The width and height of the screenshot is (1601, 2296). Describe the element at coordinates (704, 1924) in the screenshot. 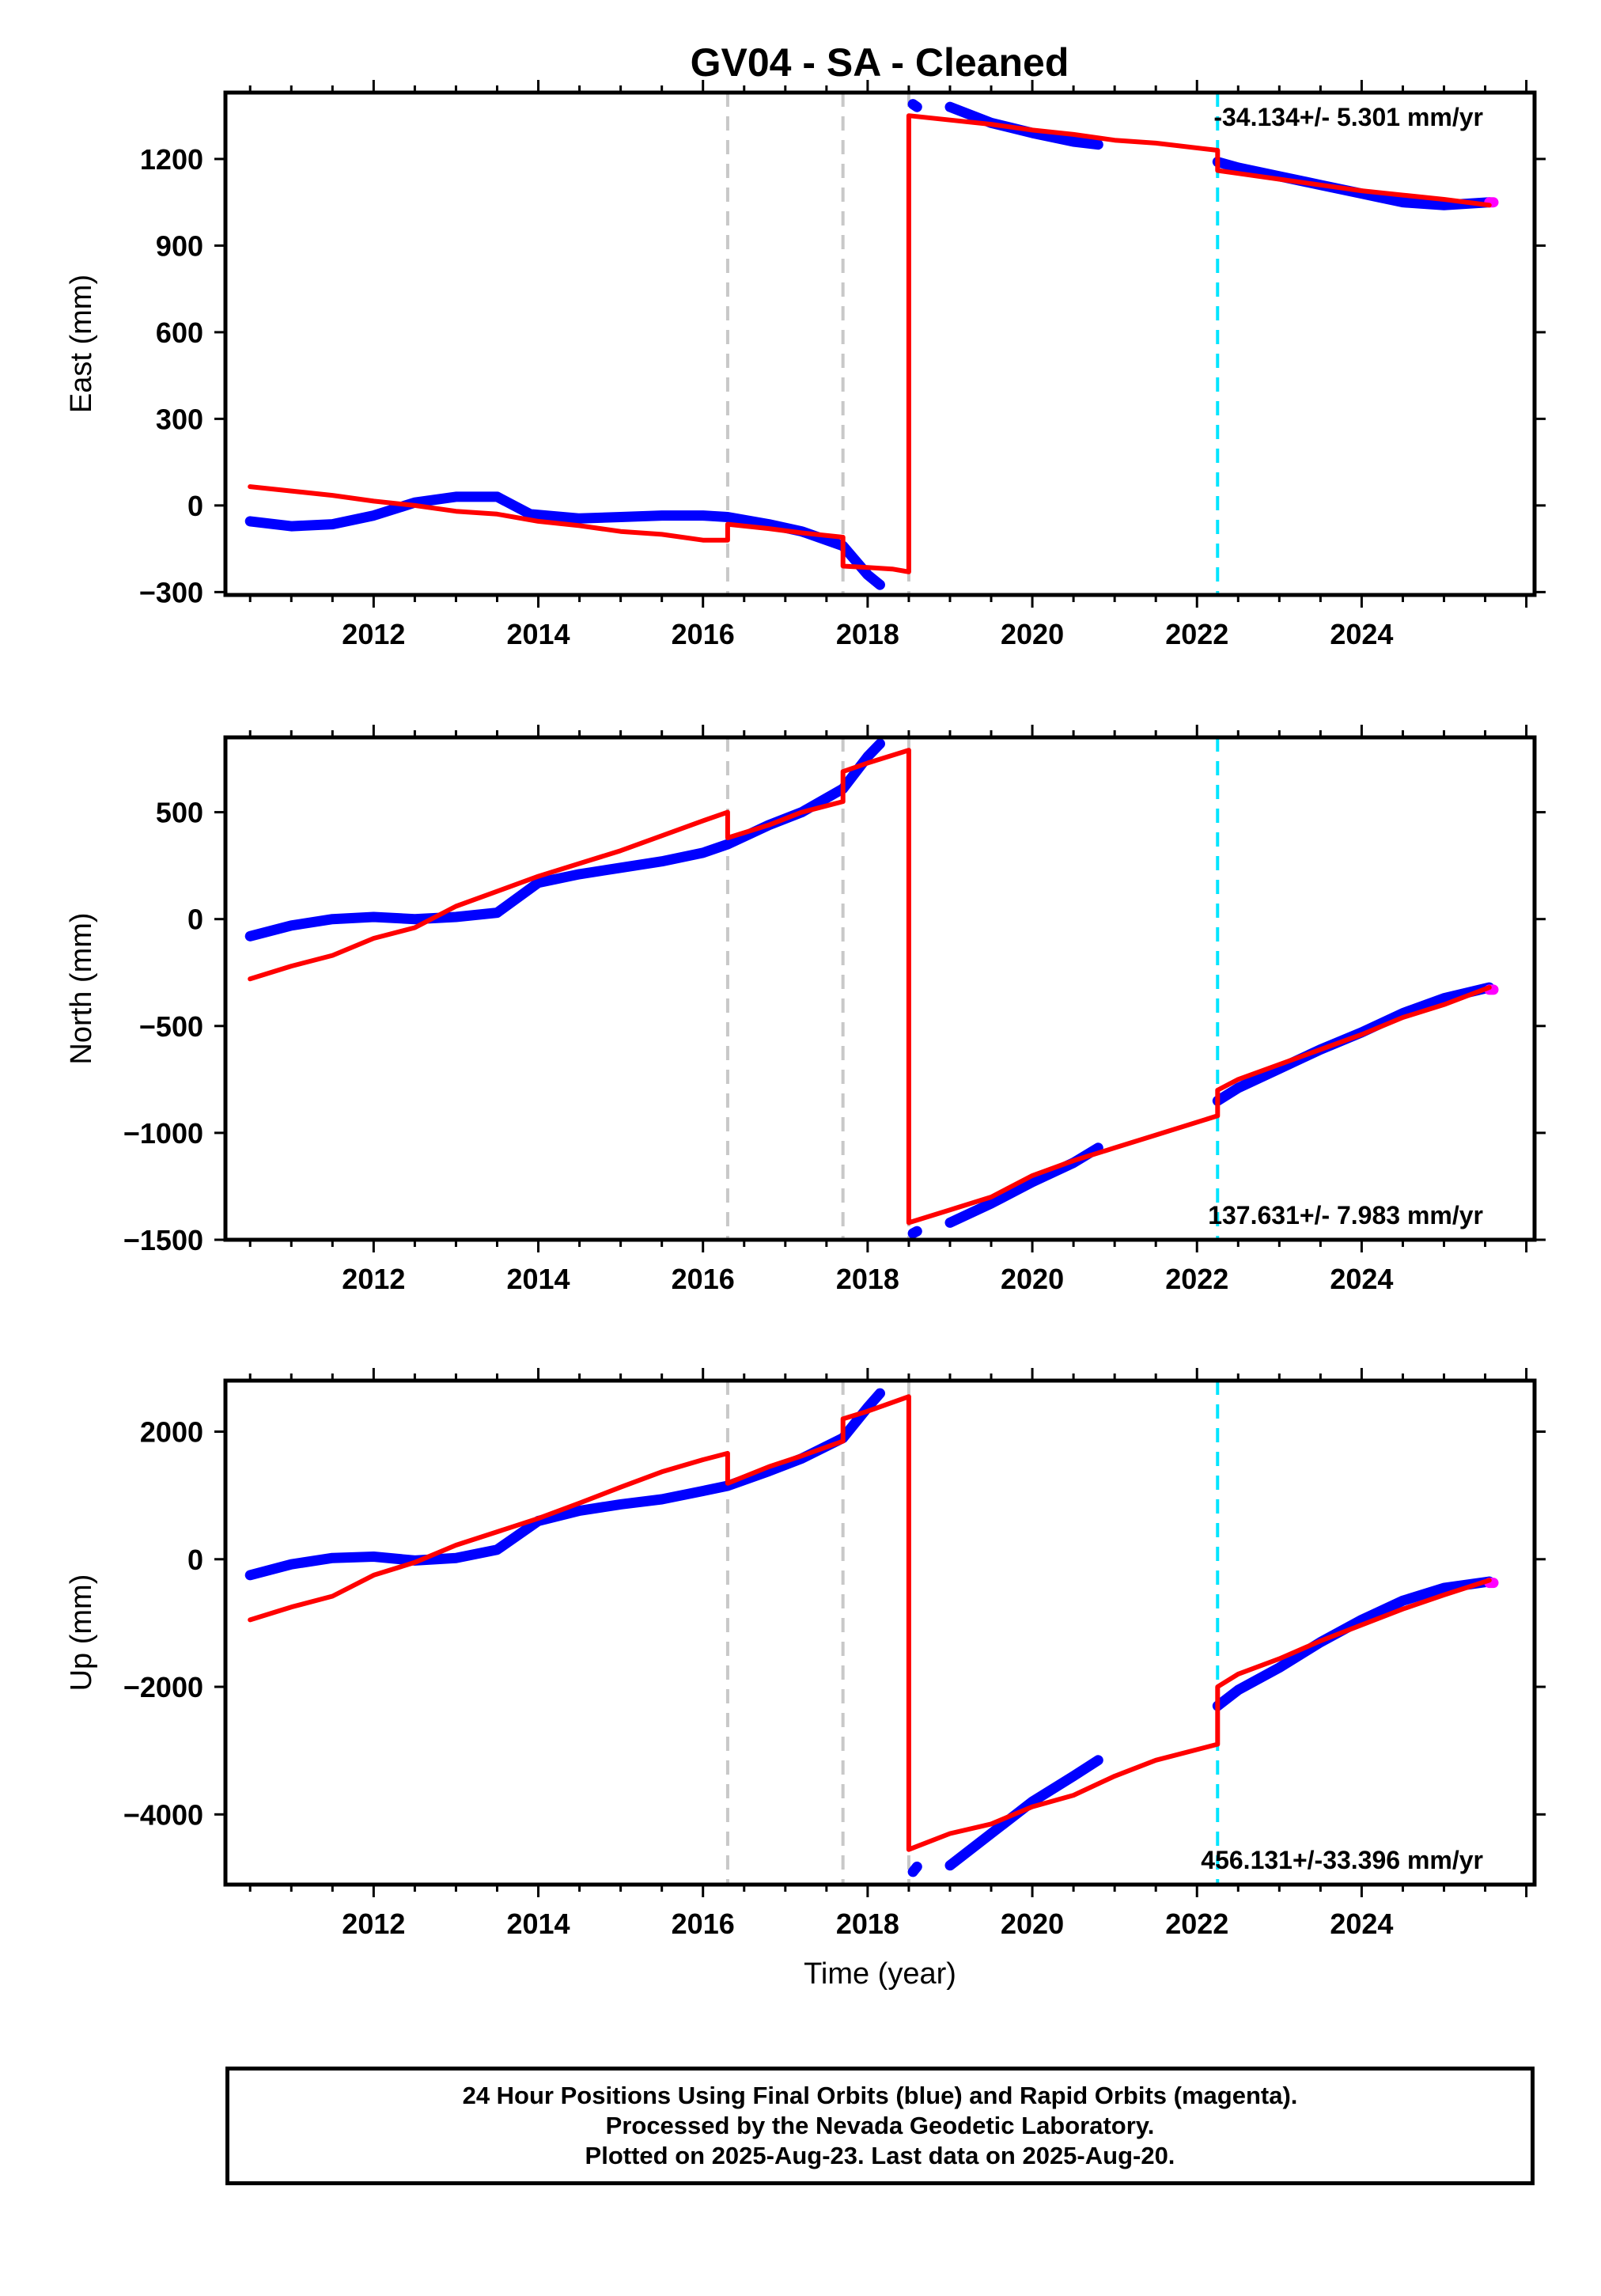

I see `up-x-tick-label: 2016` at that location.